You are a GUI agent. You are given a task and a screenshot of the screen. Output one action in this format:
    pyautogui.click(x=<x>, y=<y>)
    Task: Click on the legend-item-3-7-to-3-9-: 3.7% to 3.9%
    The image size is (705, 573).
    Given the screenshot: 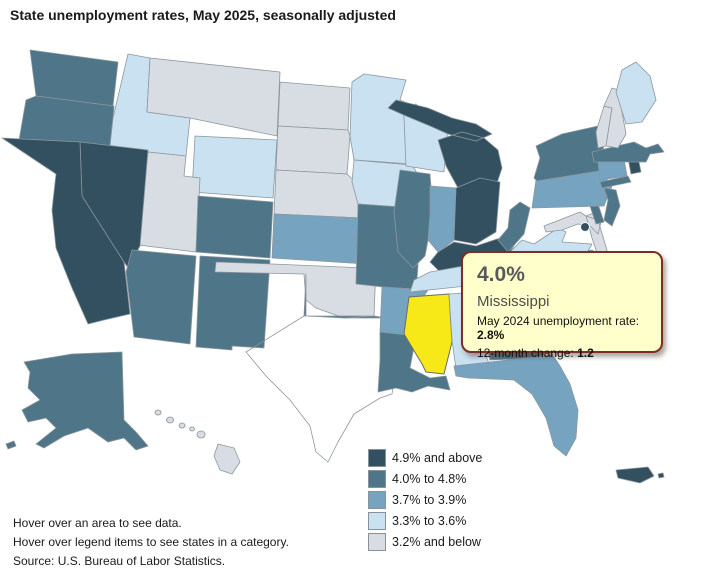 What is the action you would take?
    pyautogui.click(x=425, y=499)
    